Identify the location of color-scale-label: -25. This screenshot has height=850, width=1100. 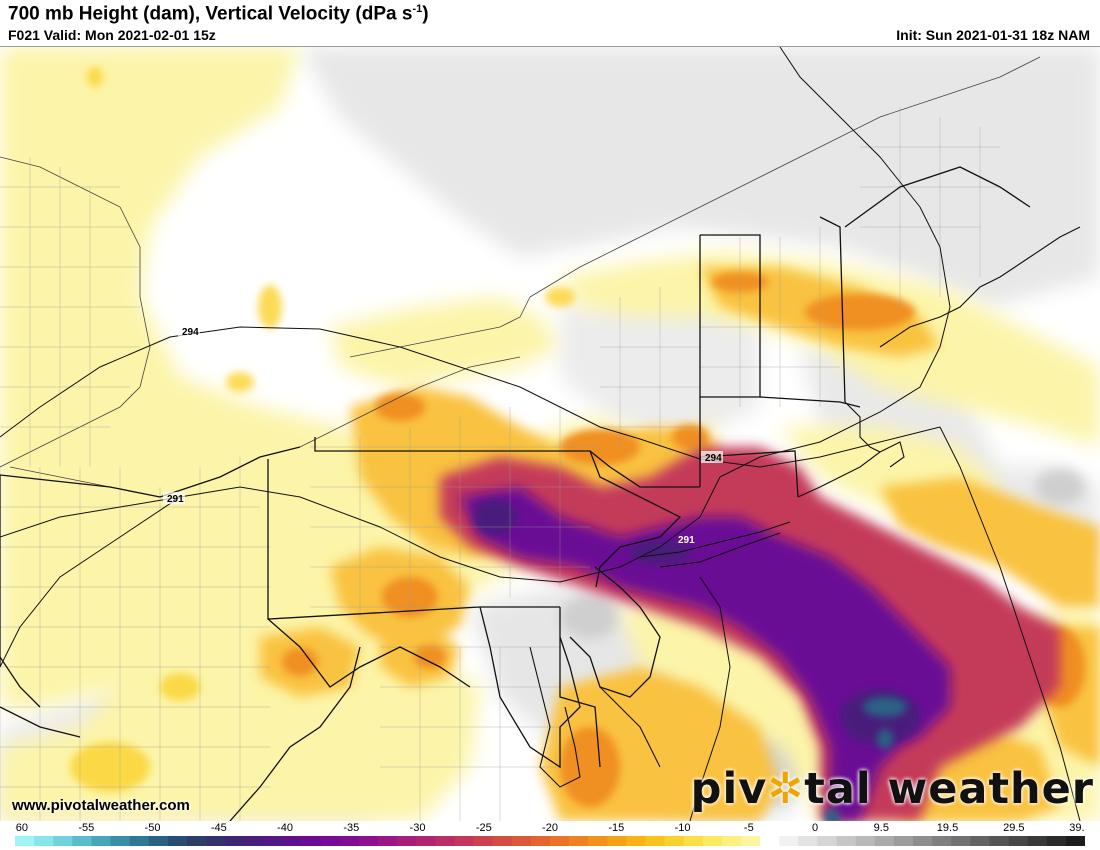
(484, 828).